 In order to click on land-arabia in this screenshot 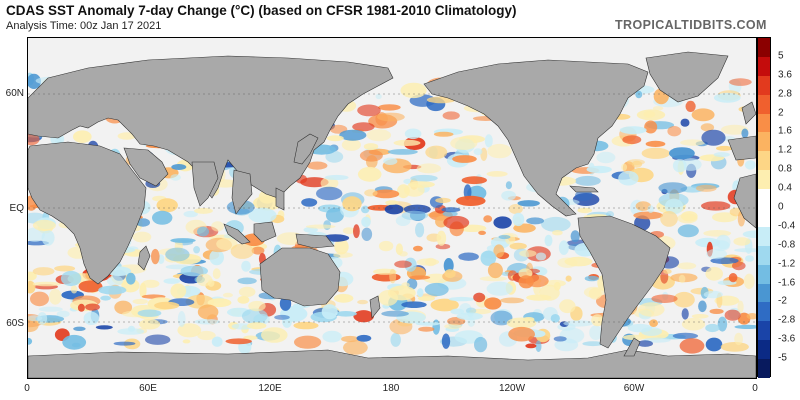, I will do `click(146, 167)`.